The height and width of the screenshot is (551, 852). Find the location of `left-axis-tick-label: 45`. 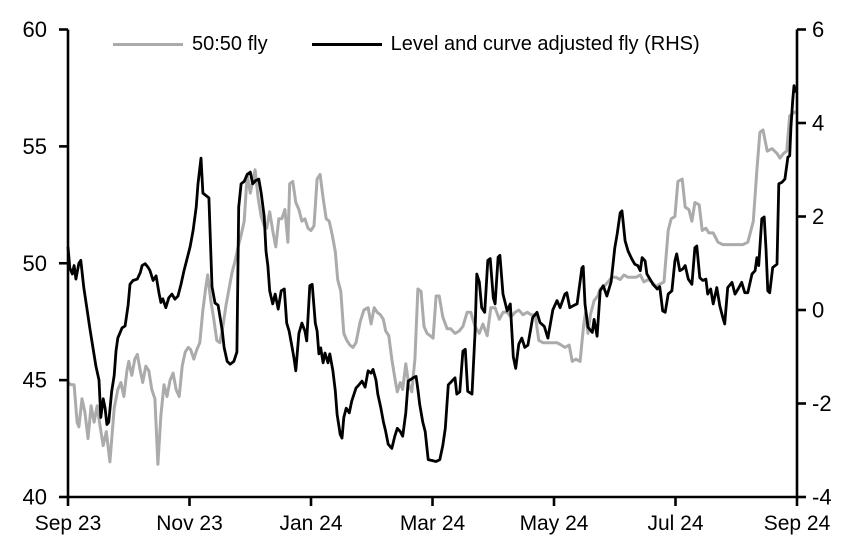

left-axis-tick-label: 45 is located at coordinates (35, 380).